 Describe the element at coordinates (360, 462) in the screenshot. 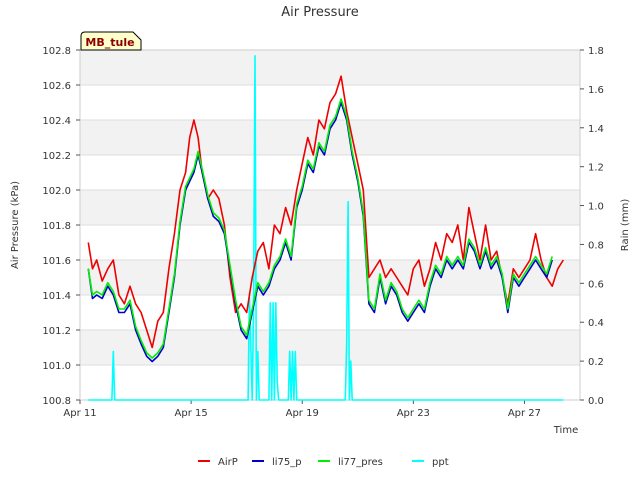

I see `legend-label-li77_pres: li77_pres` at that location.